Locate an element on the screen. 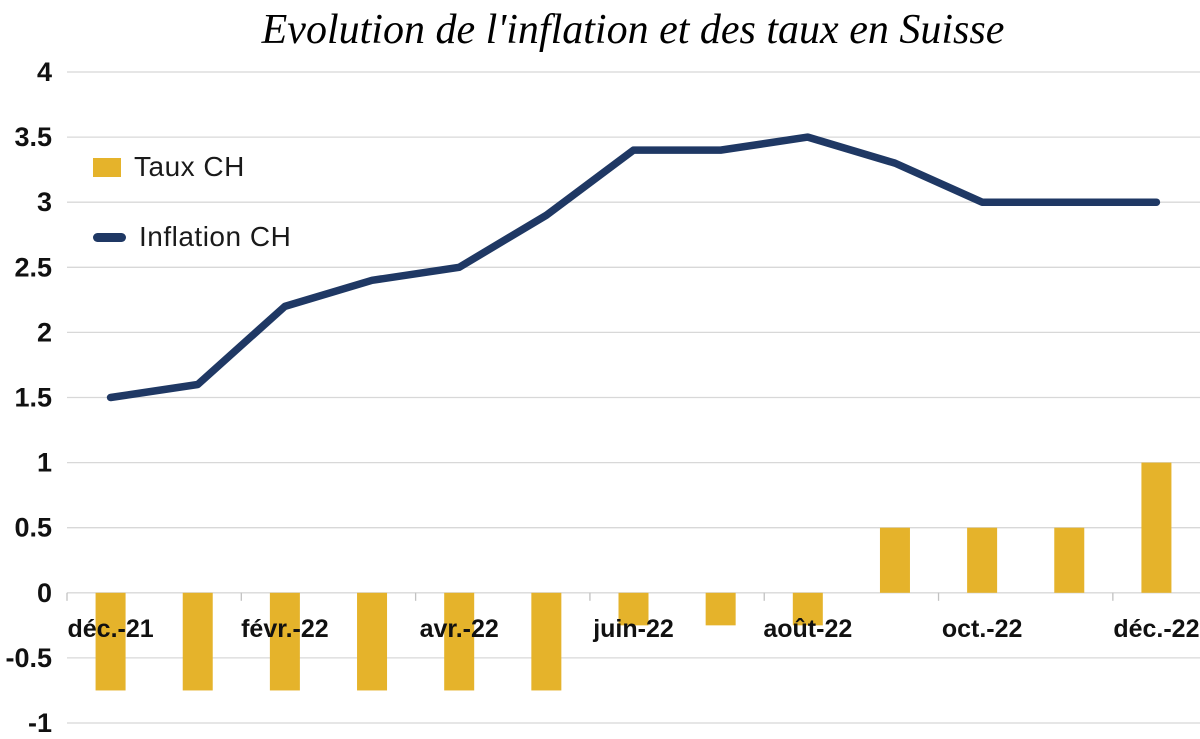  bar-swatch-icon is located at coordinates (107, 167).